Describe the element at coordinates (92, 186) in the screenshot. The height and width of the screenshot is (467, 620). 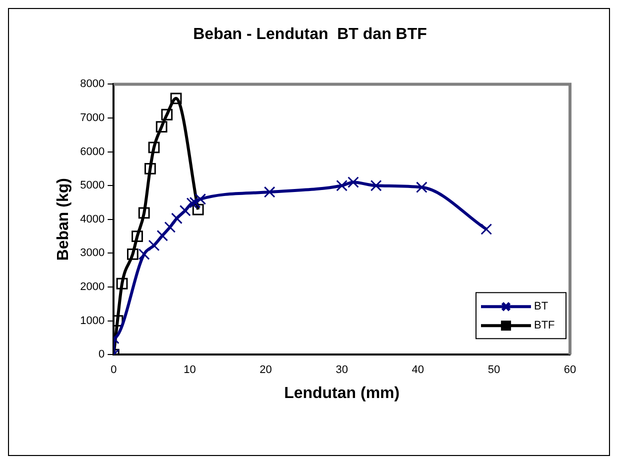
I see `y-tick-label: 5000` at that location.